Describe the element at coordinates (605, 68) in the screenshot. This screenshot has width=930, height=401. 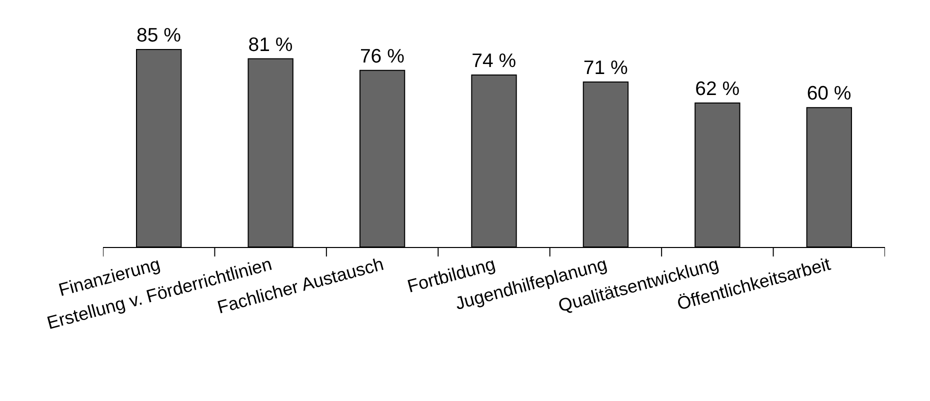
I see `data-label: 71 %` at that location.